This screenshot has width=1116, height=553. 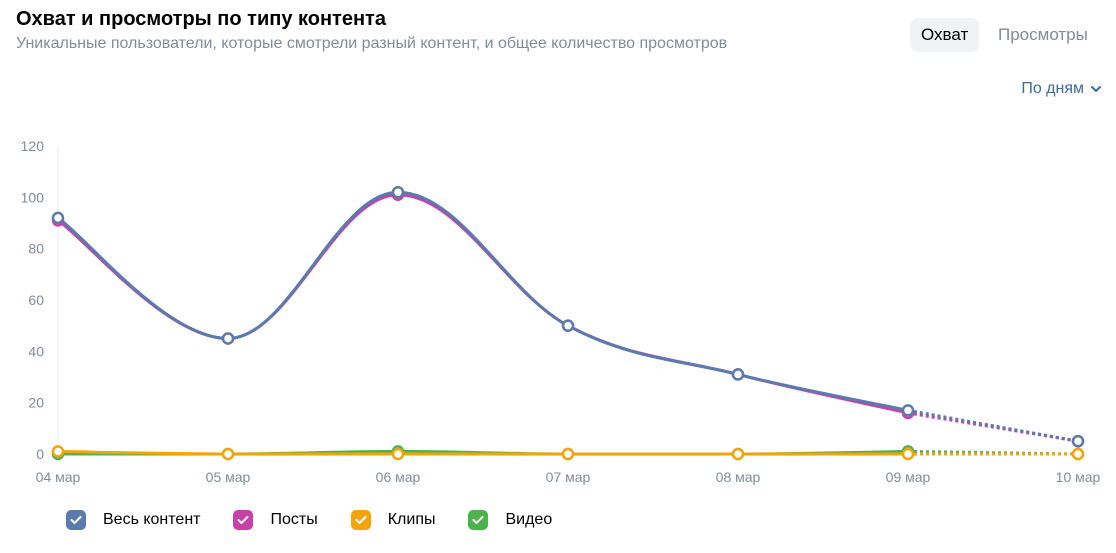 I want to click on x-tick-label: 04 мар, so click(x=58, y=477).